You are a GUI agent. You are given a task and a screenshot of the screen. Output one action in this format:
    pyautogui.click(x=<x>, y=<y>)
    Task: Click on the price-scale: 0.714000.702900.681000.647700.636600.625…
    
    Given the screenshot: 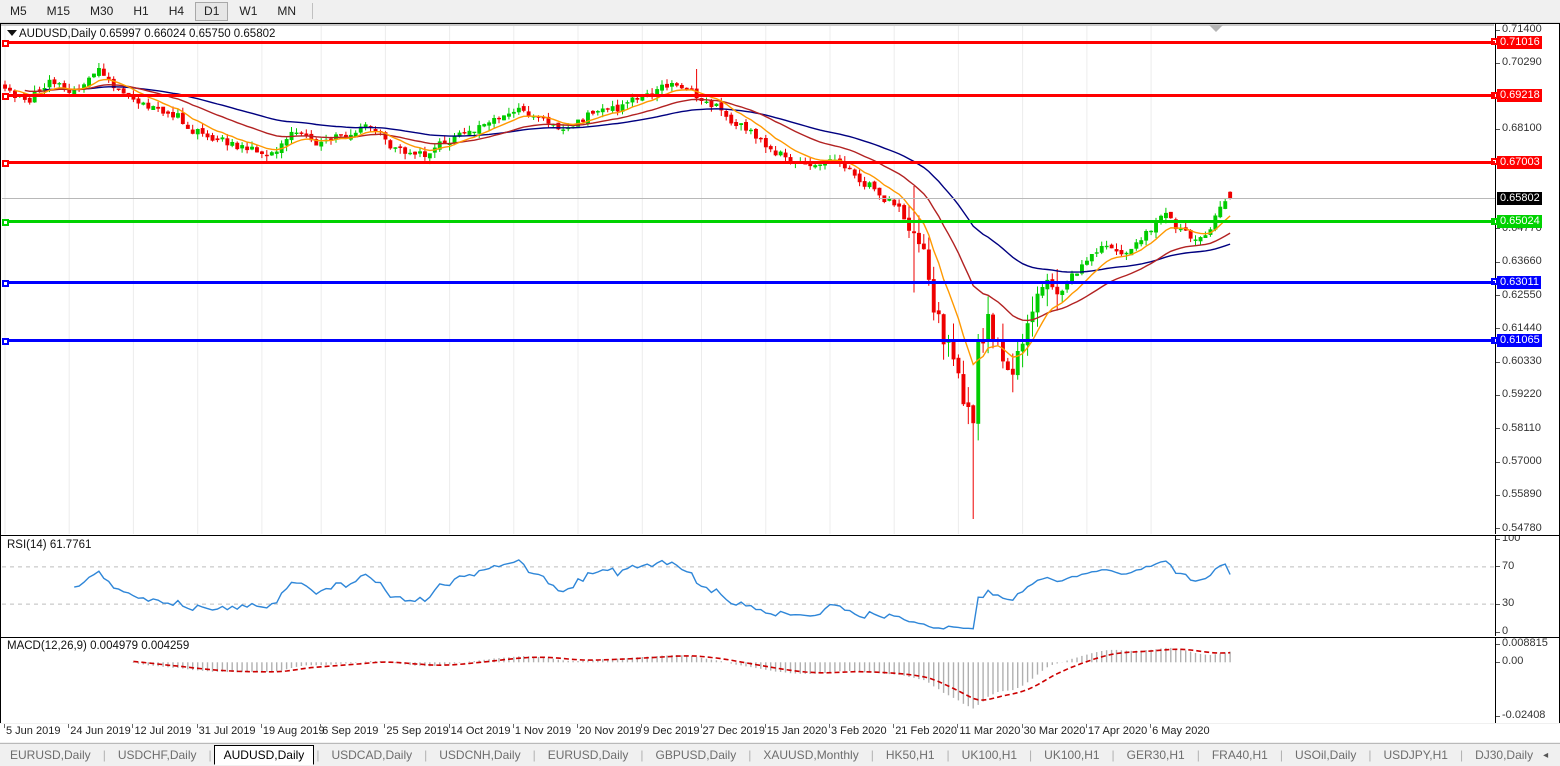 What is the action you would take?
    pyautogui.click(x=1524, y=279)
    